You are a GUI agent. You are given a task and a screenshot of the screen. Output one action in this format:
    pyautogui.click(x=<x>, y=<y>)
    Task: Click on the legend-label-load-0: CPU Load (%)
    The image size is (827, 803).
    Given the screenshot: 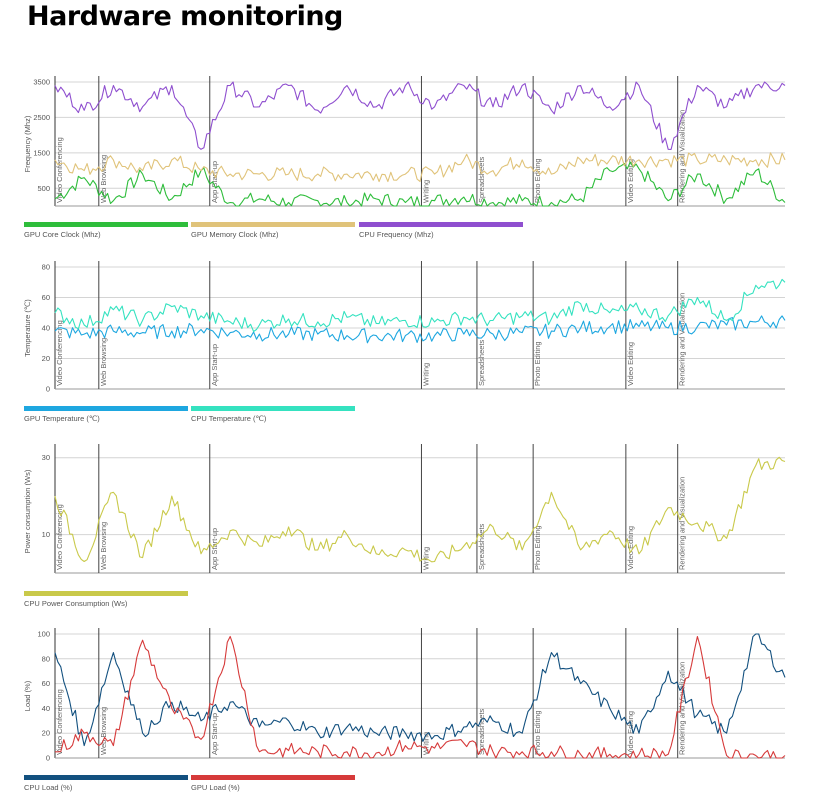 What is the action you would take?
    pyautogui.click(x=48, y=787)
    